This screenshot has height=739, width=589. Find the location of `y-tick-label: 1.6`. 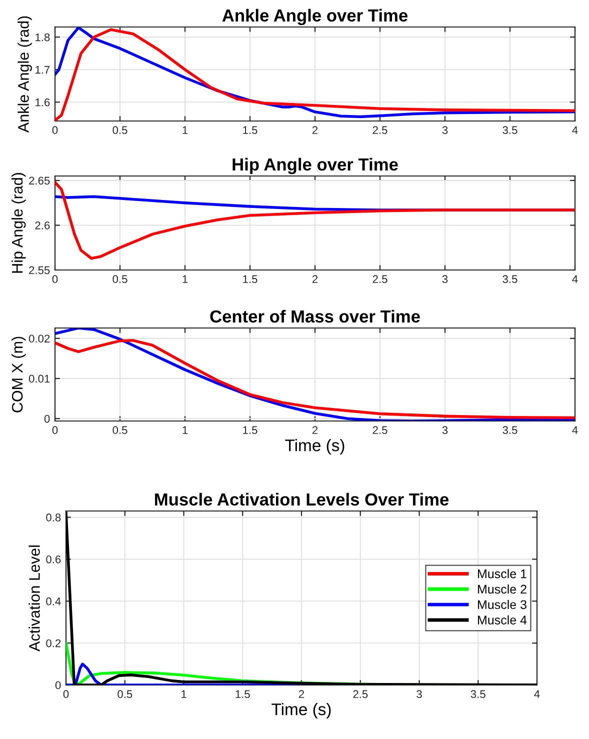

y-tick-label: 1.6 is located at coordinates (43, 102).